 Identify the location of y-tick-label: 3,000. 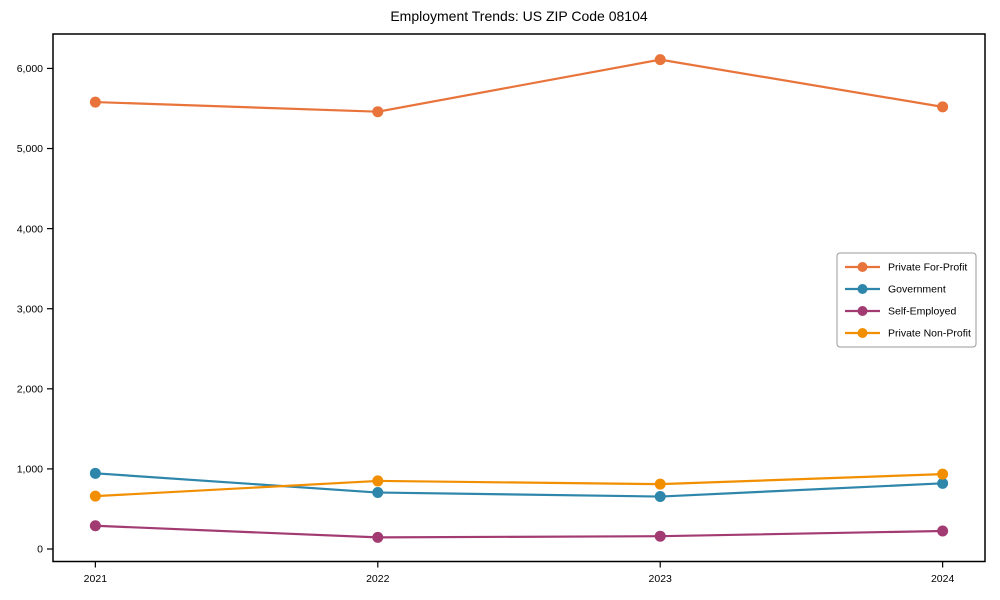
(30, 309).